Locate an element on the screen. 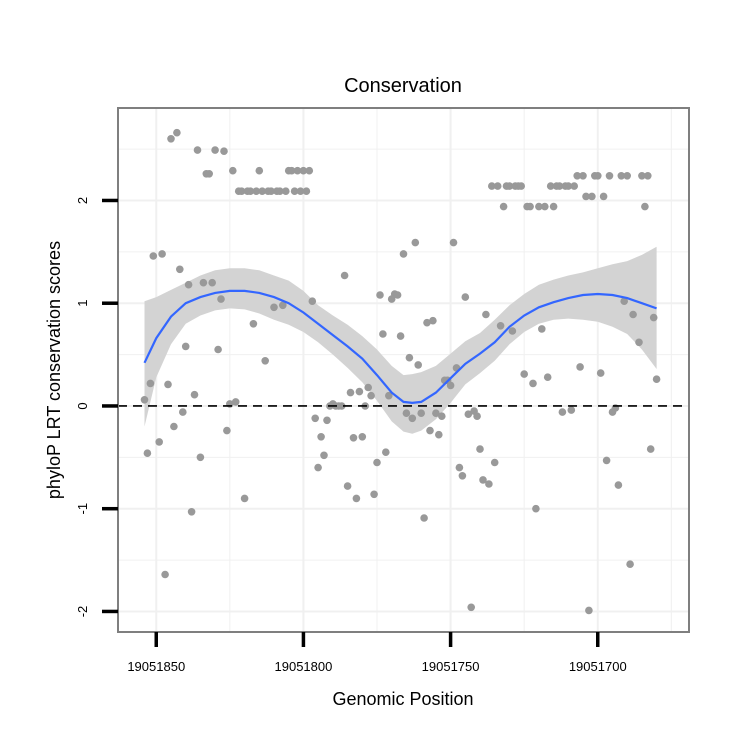 Image resolution: width=750 pixels, height=750 pixels. x-tick-label: 19051800 is located at coordinates (304, 666).